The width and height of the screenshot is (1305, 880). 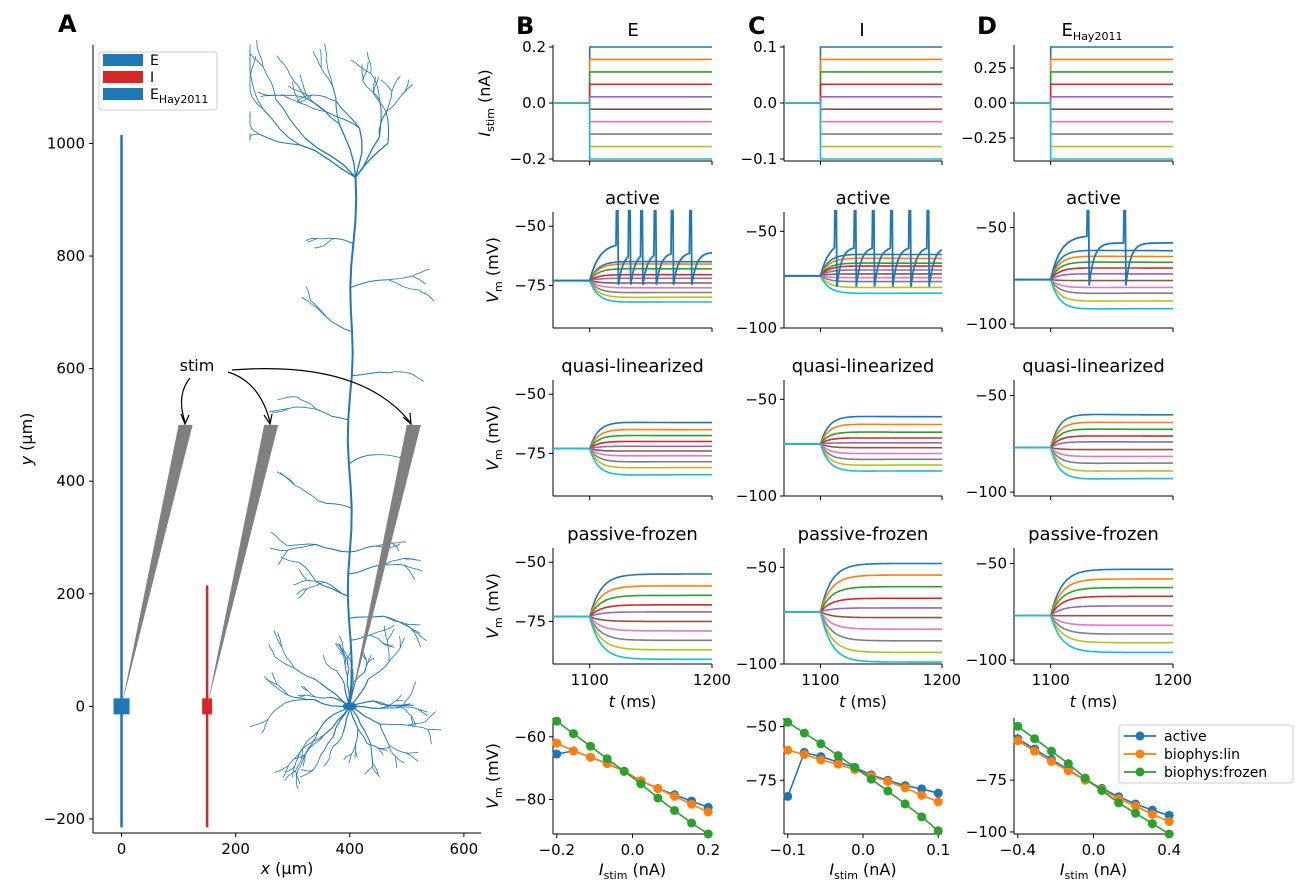 What do you see at coordinates (861, 30) in the screenshot?
I see `column-title: I` at bounding box center [861, 30].